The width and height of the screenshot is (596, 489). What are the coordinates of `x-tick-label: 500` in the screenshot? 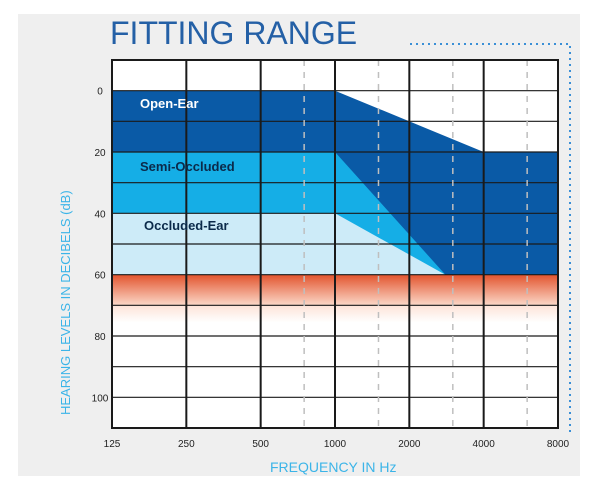 It's located at (260, 444).